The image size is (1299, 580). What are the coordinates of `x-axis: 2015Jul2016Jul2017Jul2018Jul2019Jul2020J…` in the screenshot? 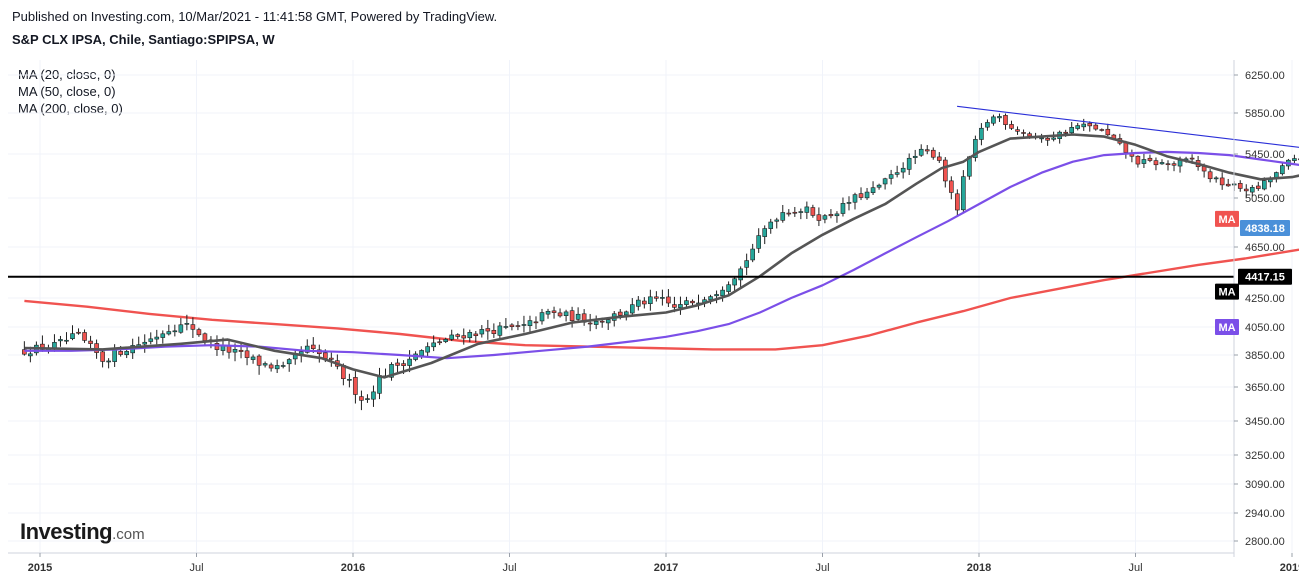 It's located at (653, 563).